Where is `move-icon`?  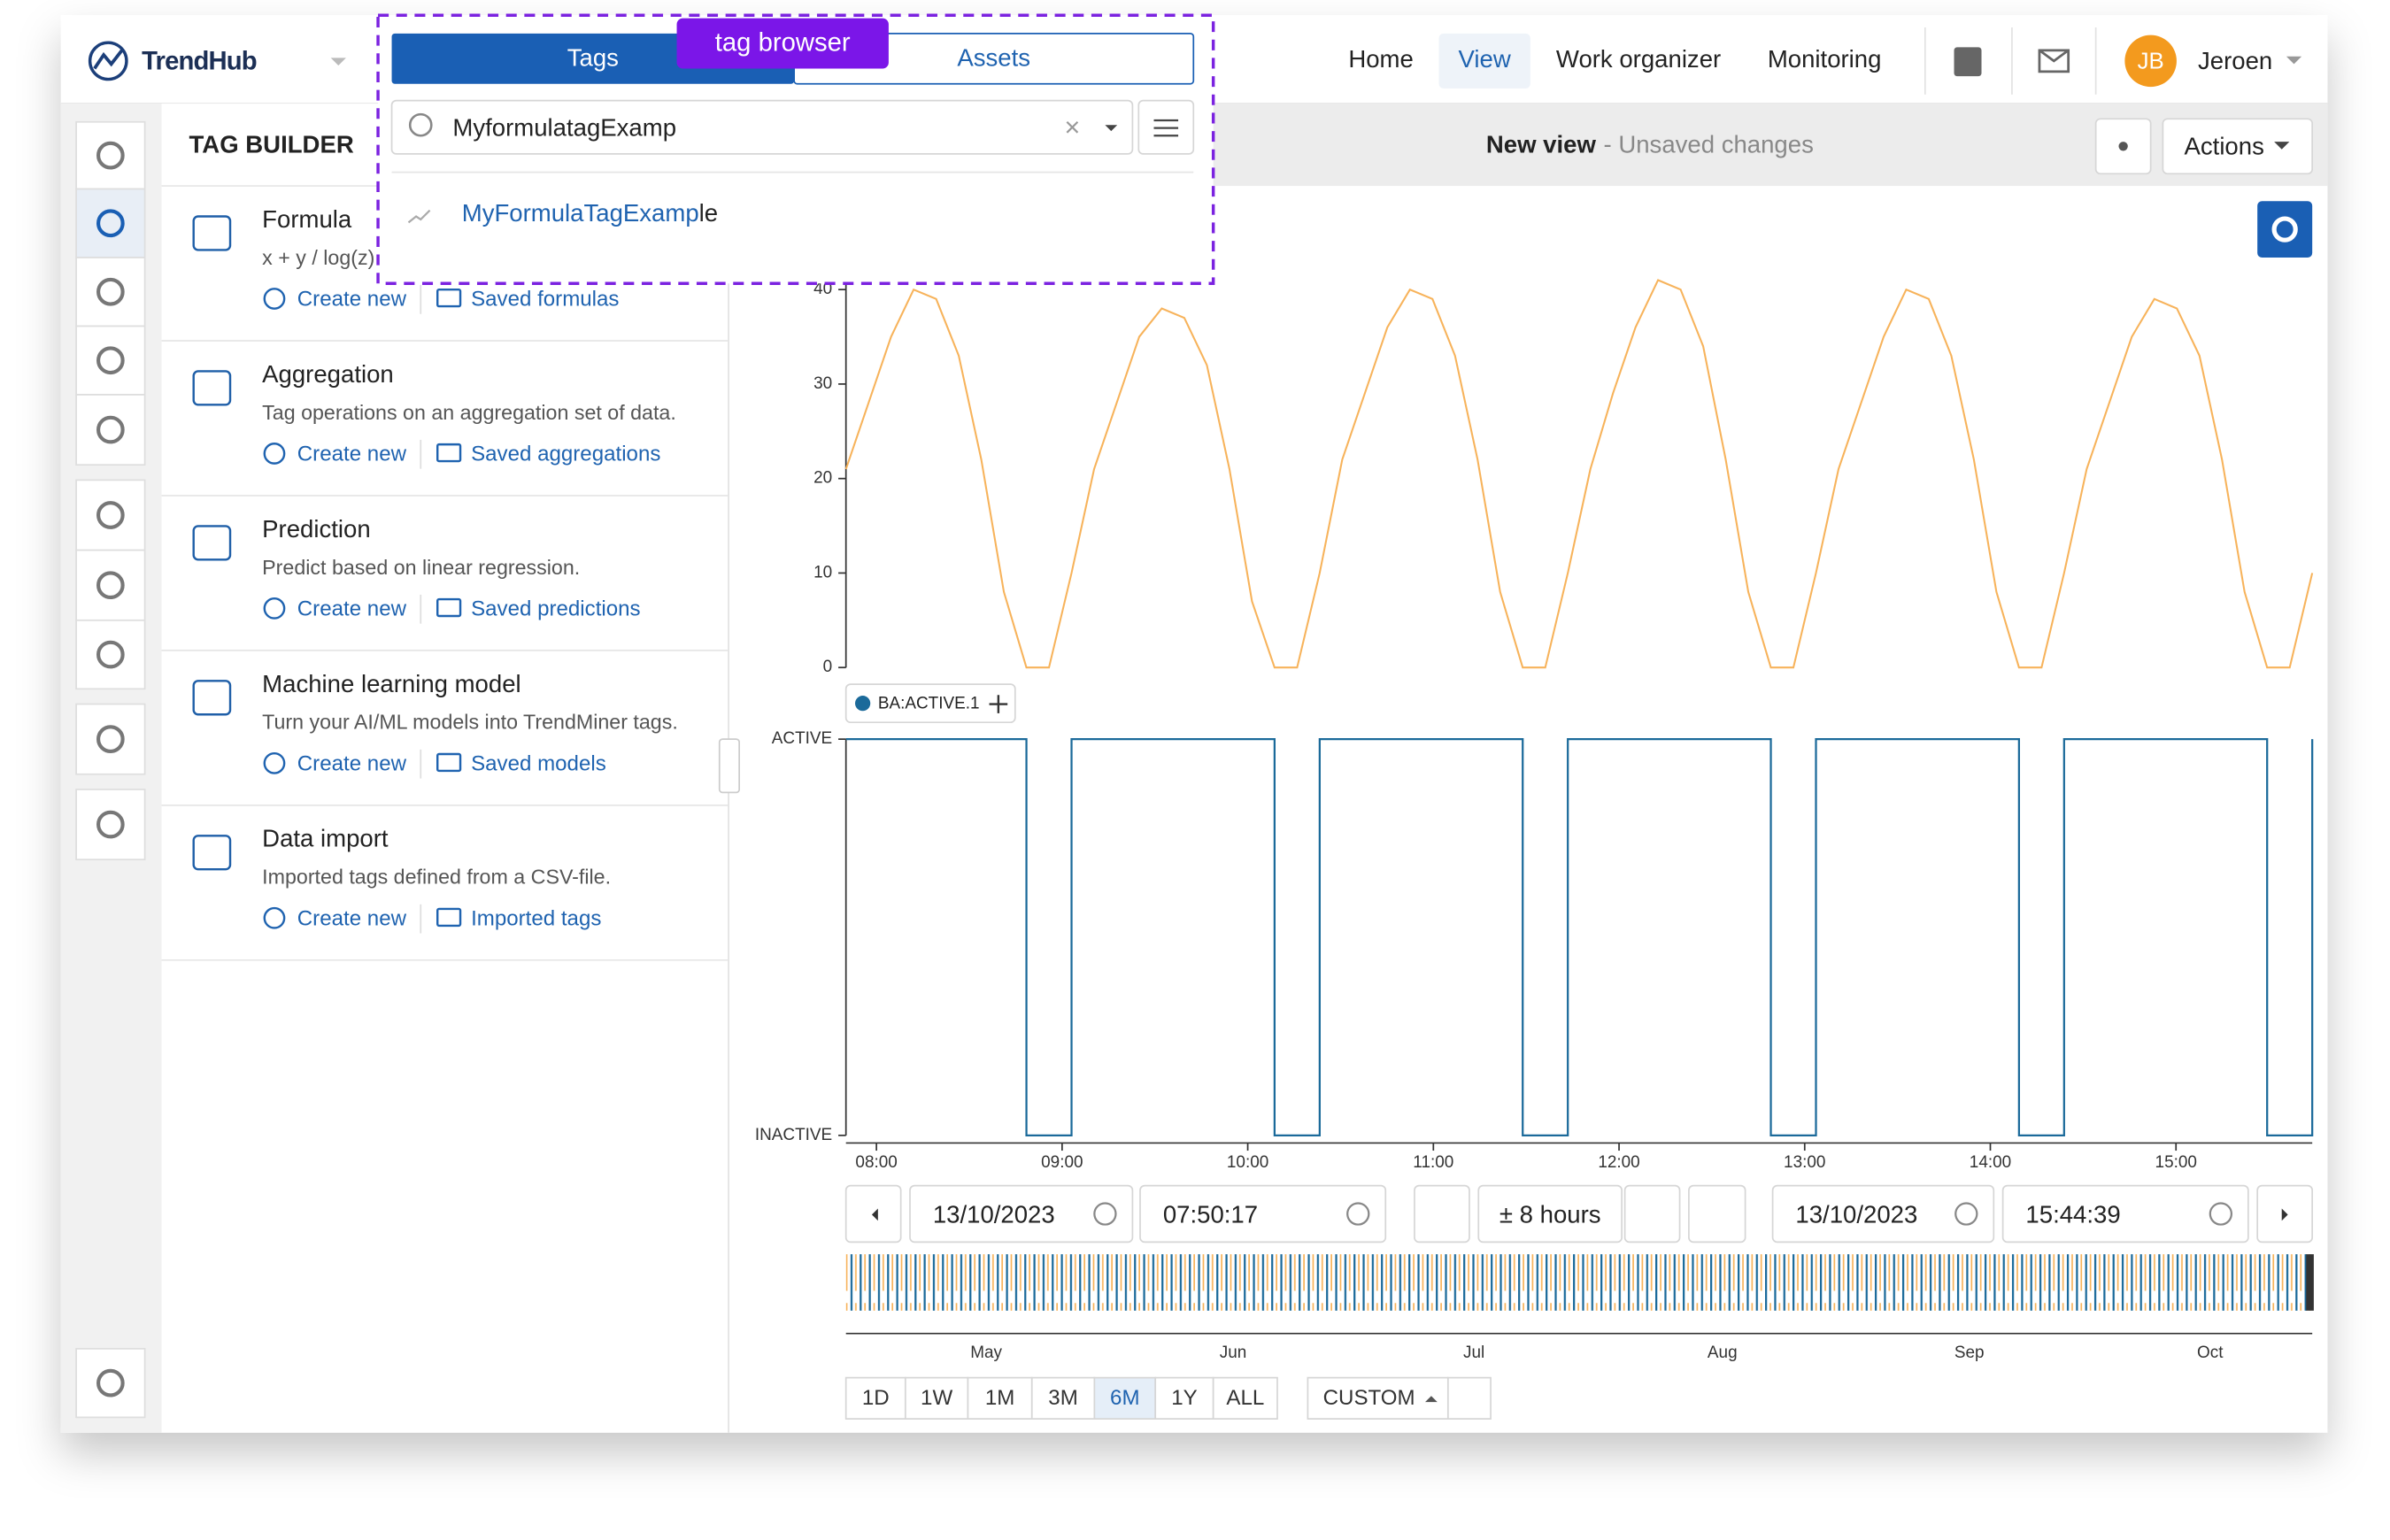 move-icon is located at coordinates (998, 704).